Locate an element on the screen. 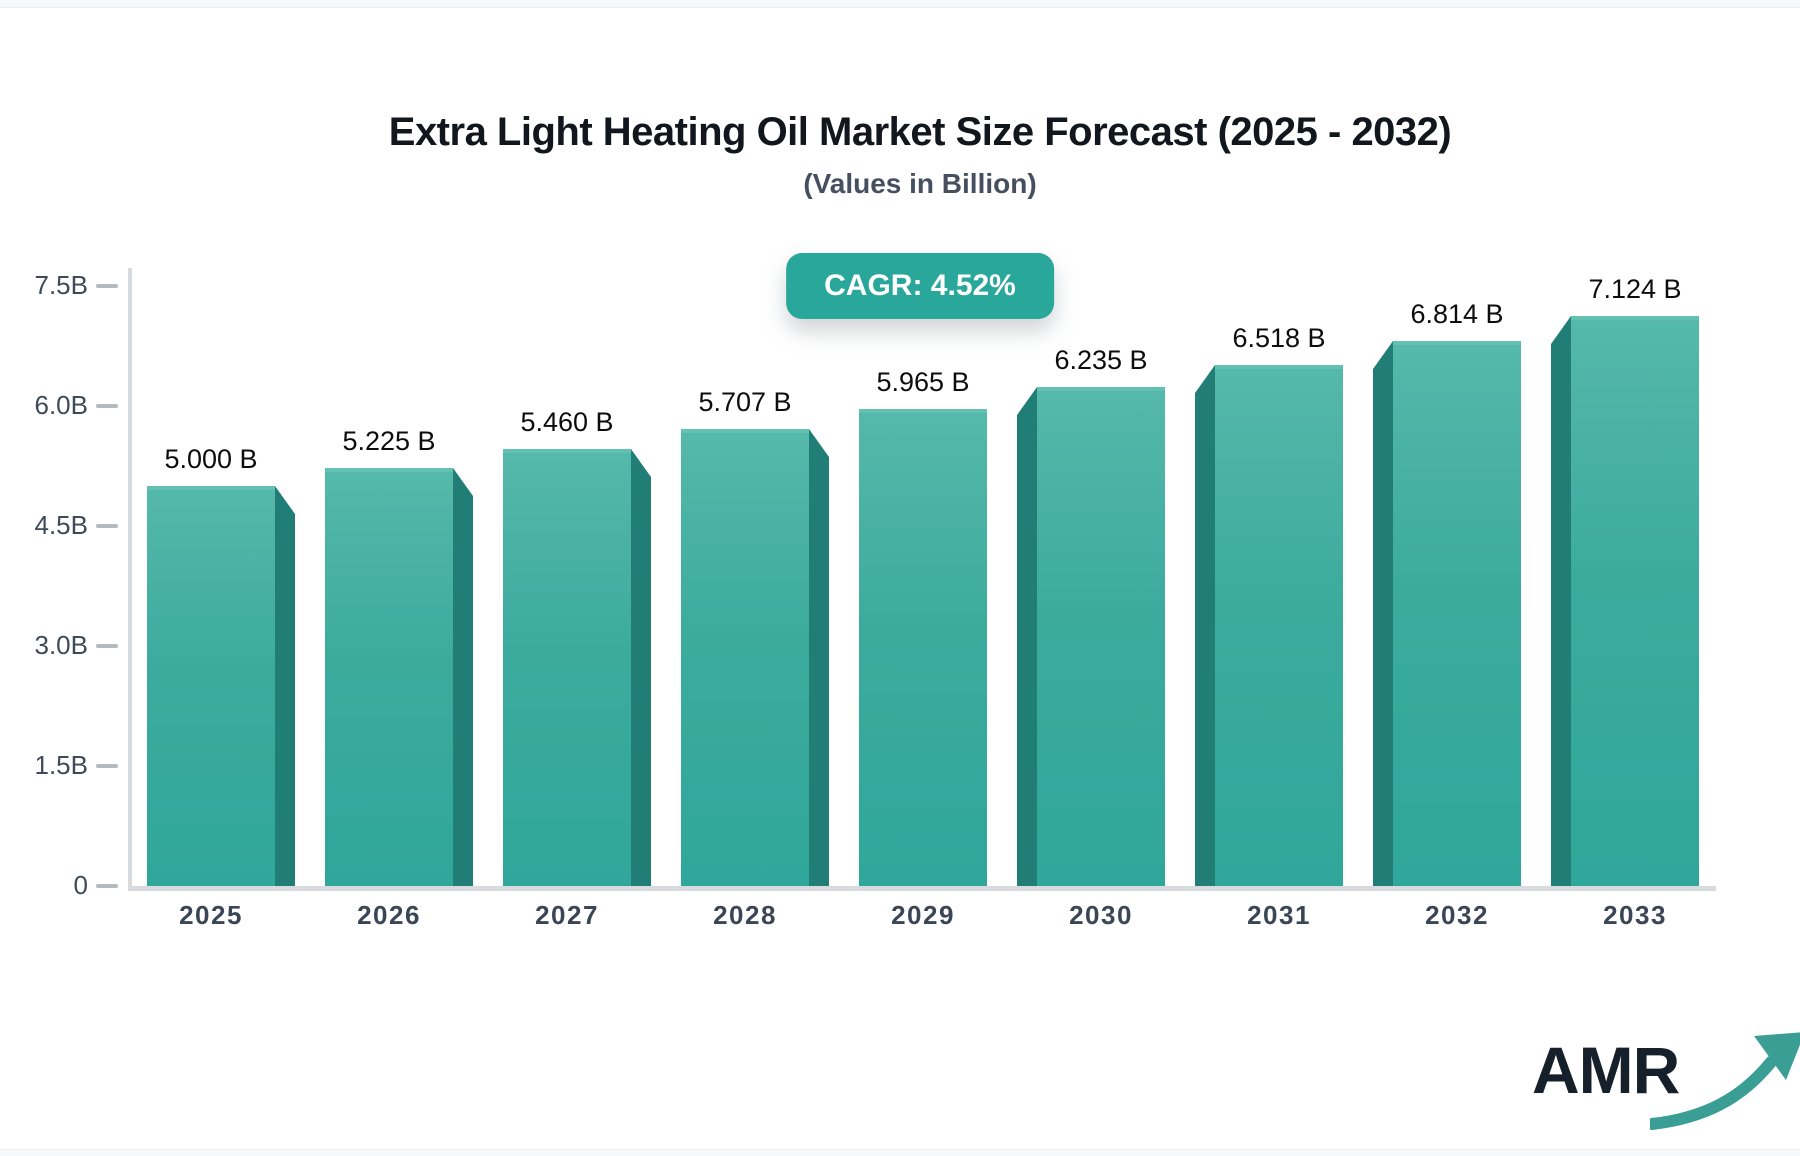  y-tick-label-6.0B: 6.0B is located at coordinates (61, 405).